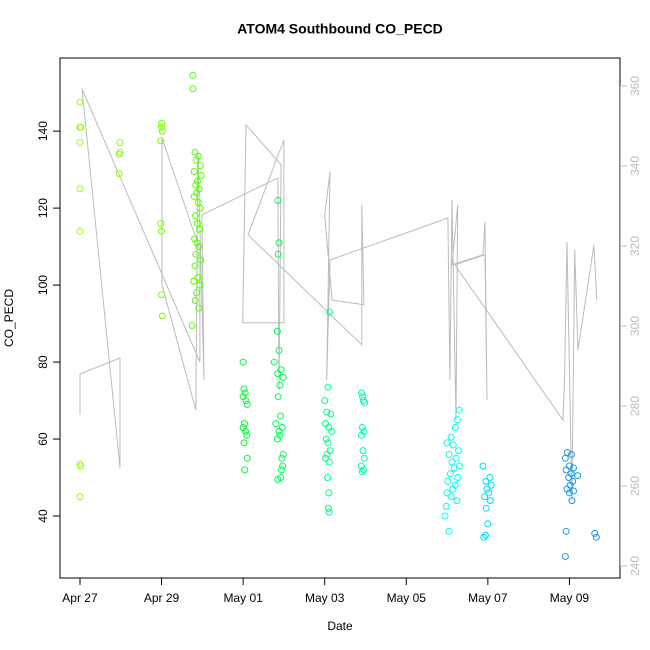 The width and height of the screenshot is (650, 650). Describe the element at coordinates (635, 406) in the screenshot. I see `y2-tick-label: 280` at that location.